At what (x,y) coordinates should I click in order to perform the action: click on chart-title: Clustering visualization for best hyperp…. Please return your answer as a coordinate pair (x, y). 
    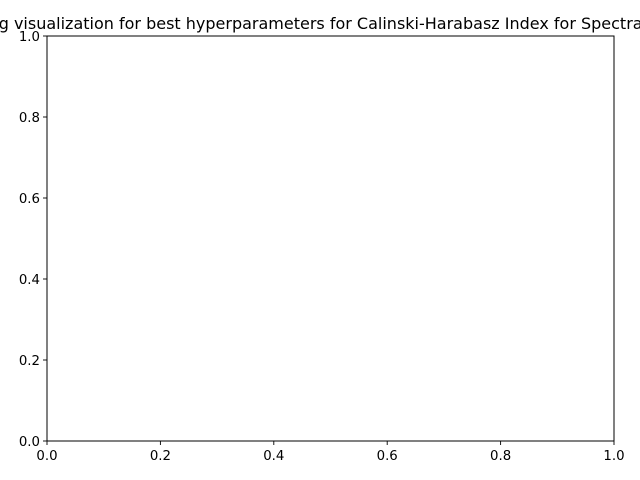
    Looking at the image, I should click on (320, 23).